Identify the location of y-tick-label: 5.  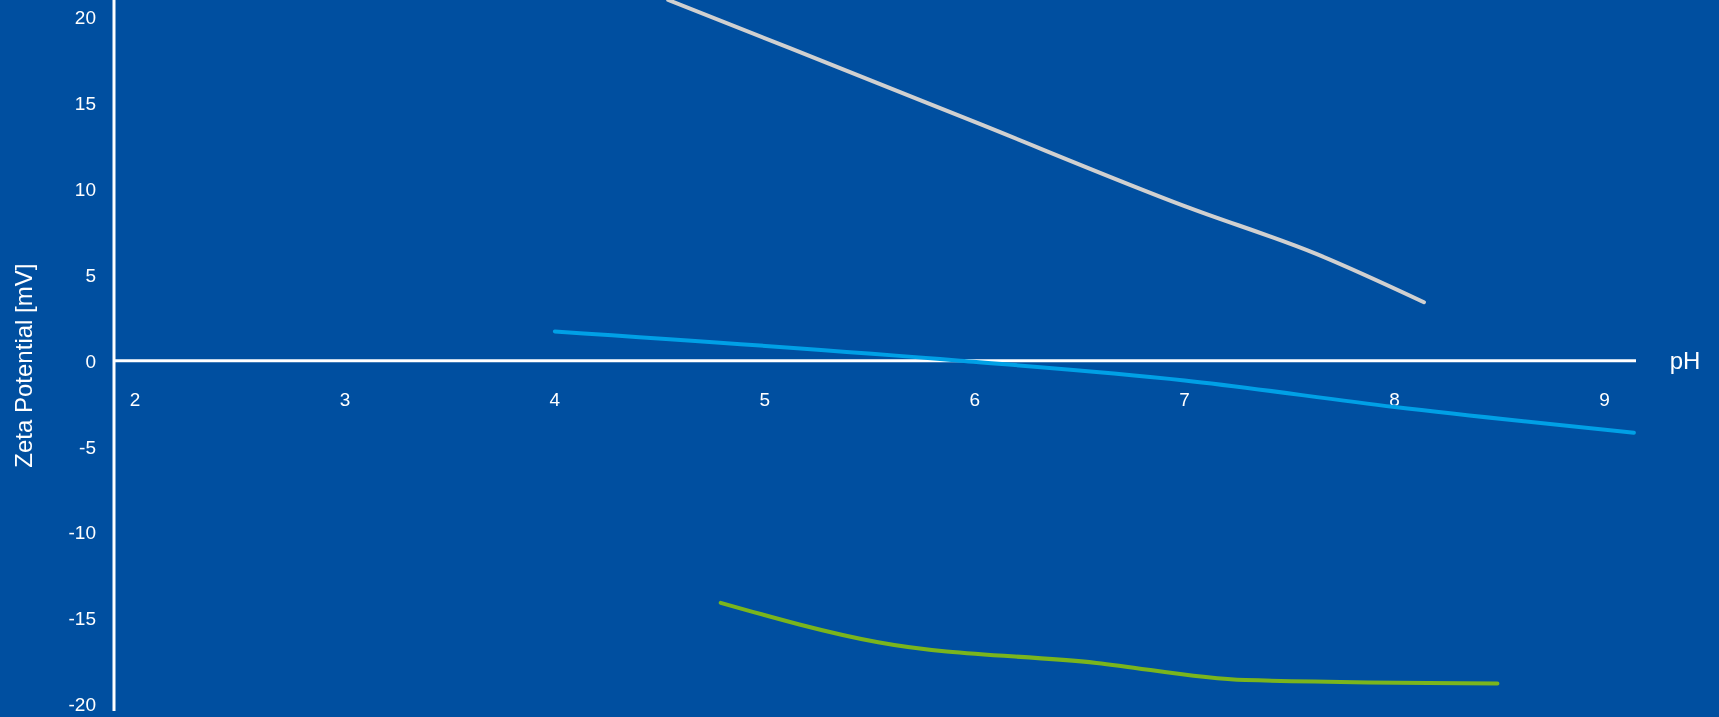
(90, 275).